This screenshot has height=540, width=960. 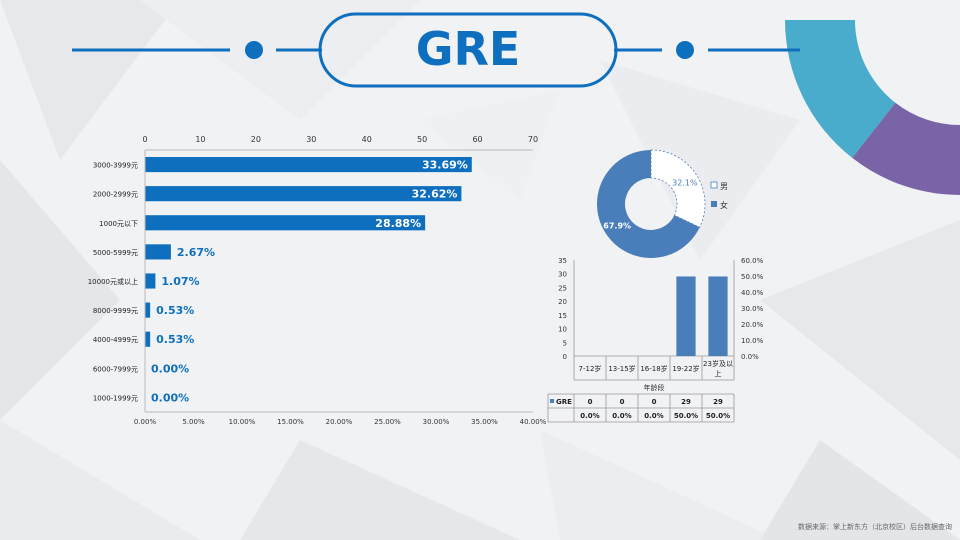 I want to click on age-right-tick: 30.0%, so click(x=752, y=309).